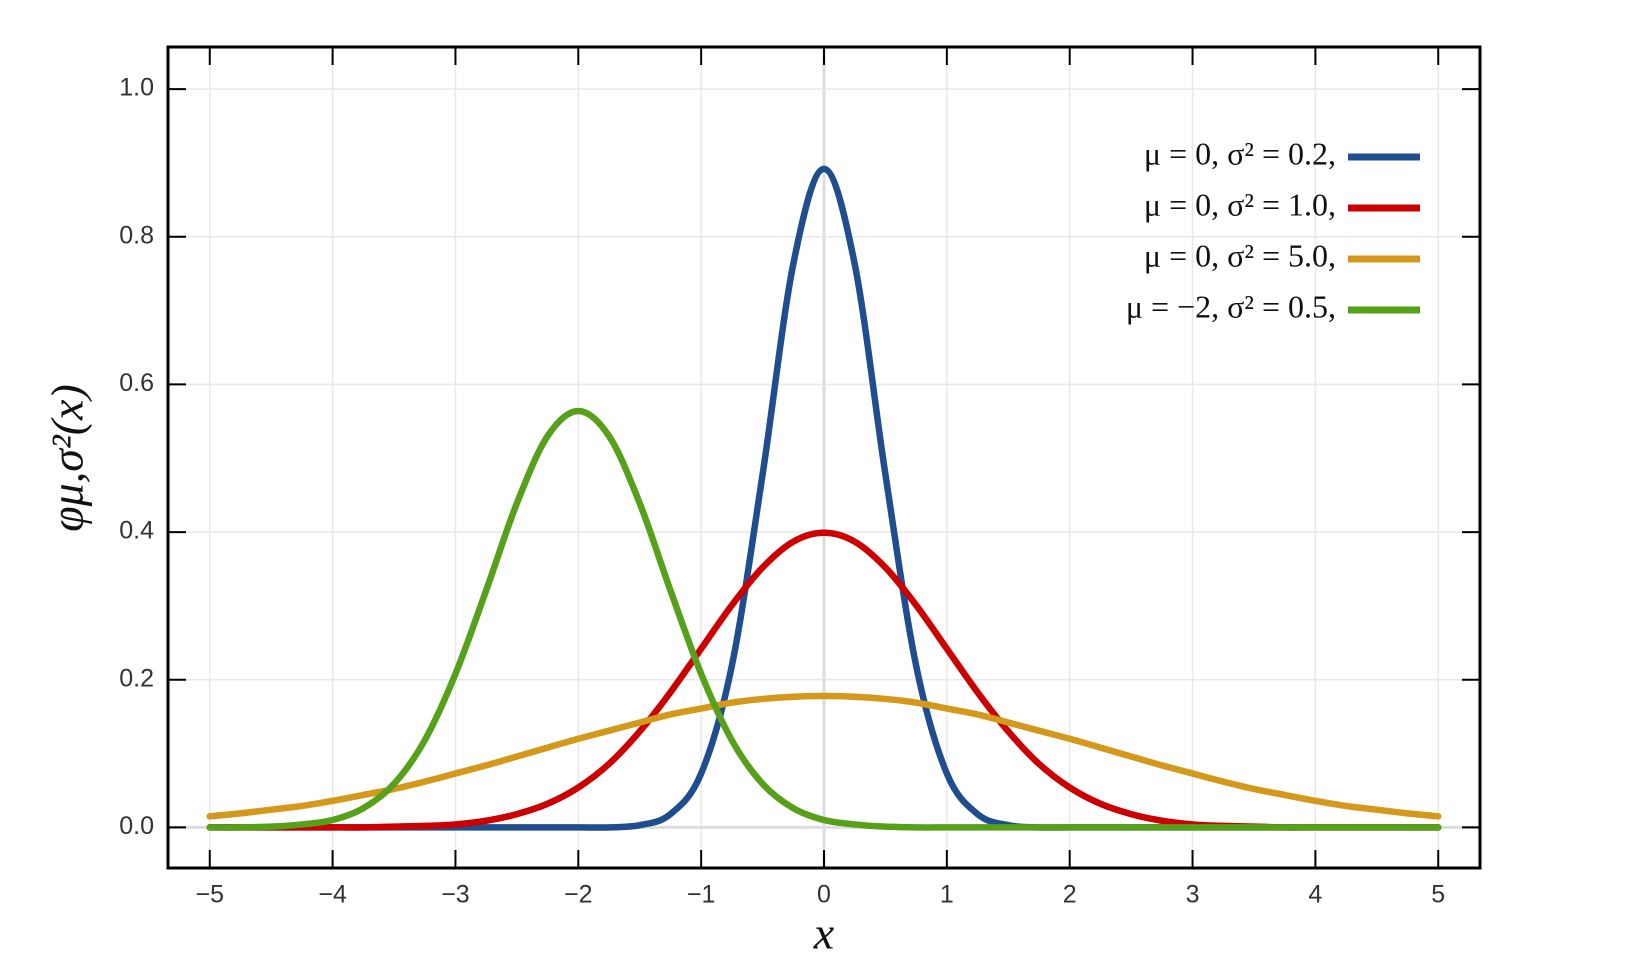  I want to click on y-tick-label: 1.0, so click(136, 88).